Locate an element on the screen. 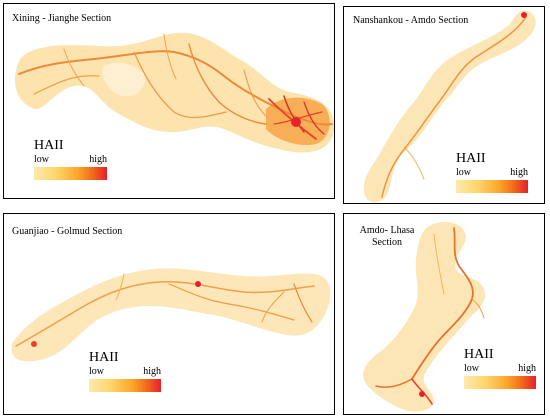 The image size is (550, 420). corridor-light-zone is located at coordinates (124, 79).